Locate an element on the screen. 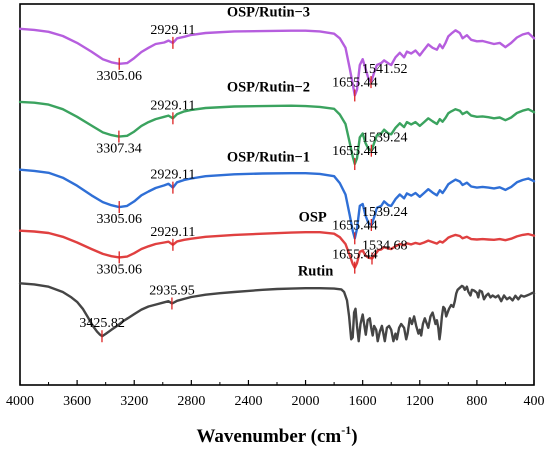 This screenshot has width=550, height=449. x-tick-label: 400 is located at coordinates (534, 401).